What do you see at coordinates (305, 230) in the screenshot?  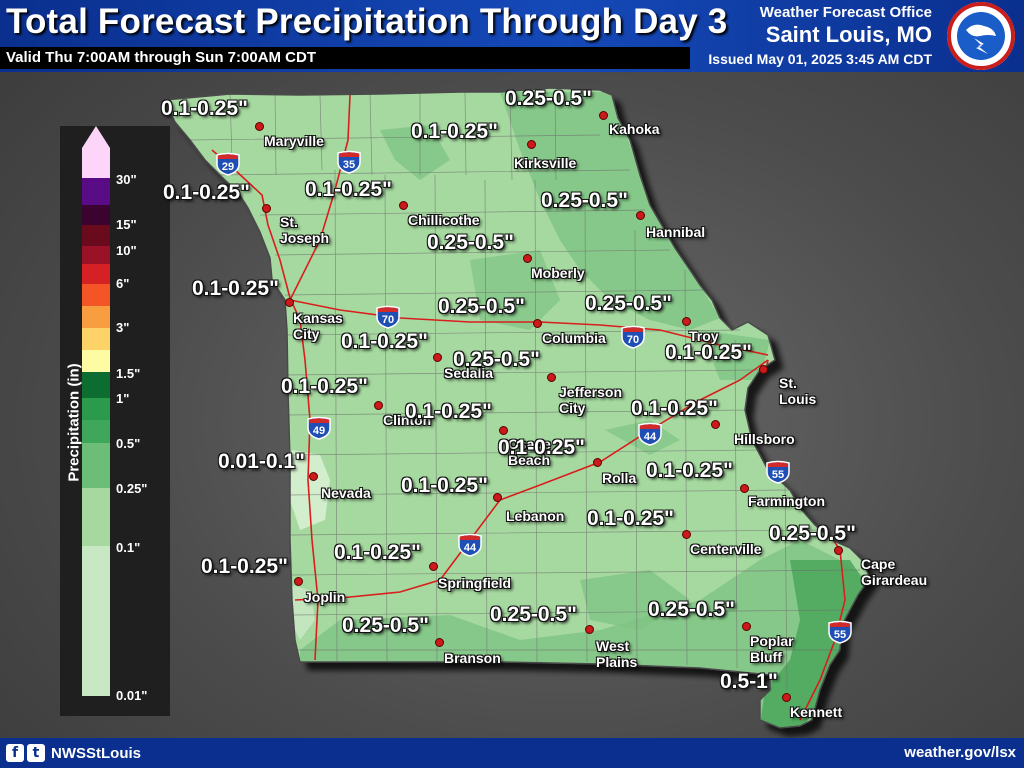 I see `city-label: St. Joseph` at bounding box center [305, 230].